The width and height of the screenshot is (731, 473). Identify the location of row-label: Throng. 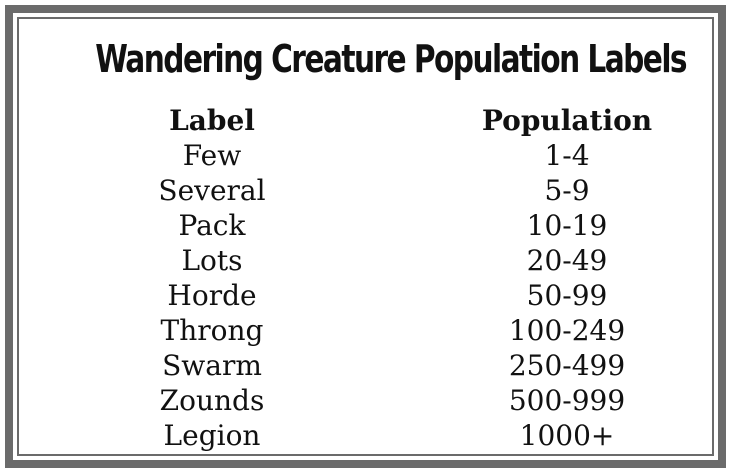
(212, 330).